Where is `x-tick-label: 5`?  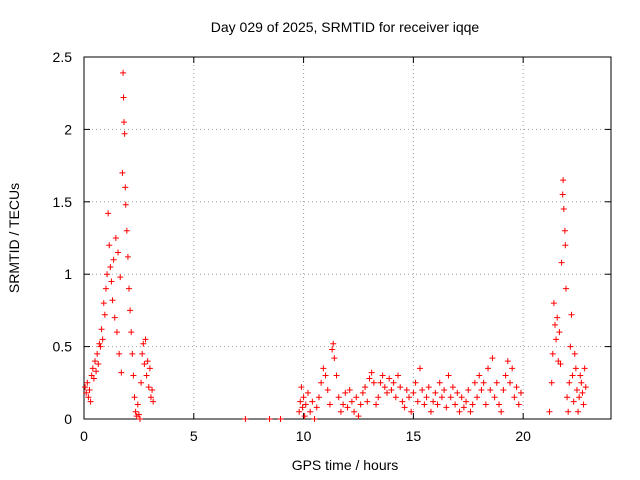 x-tick-label: 5 is located at coordinates (194, 436).